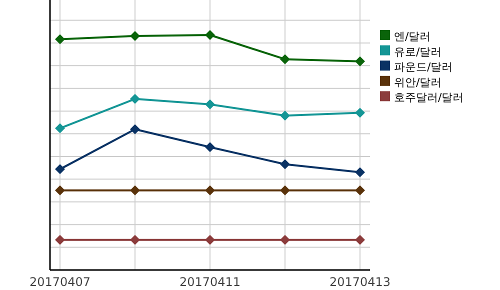  Describe the element at coordinates (210, 282) in the screenshot. I see `x-tick-label: 20170411` at that location.